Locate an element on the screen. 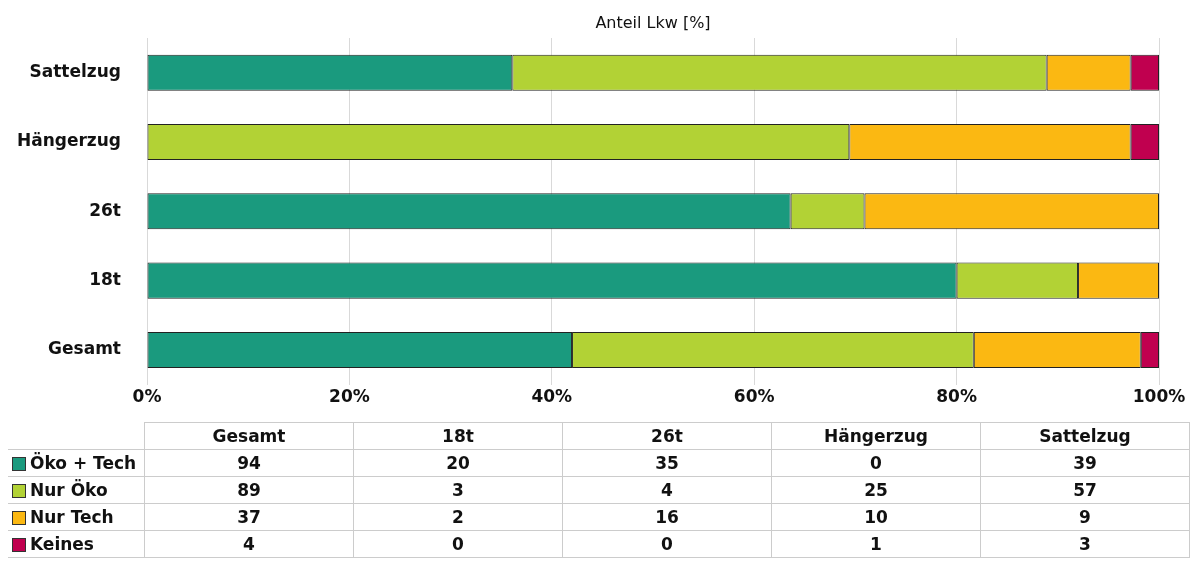  data-label: 39 is located at coordinates (1085, 463).